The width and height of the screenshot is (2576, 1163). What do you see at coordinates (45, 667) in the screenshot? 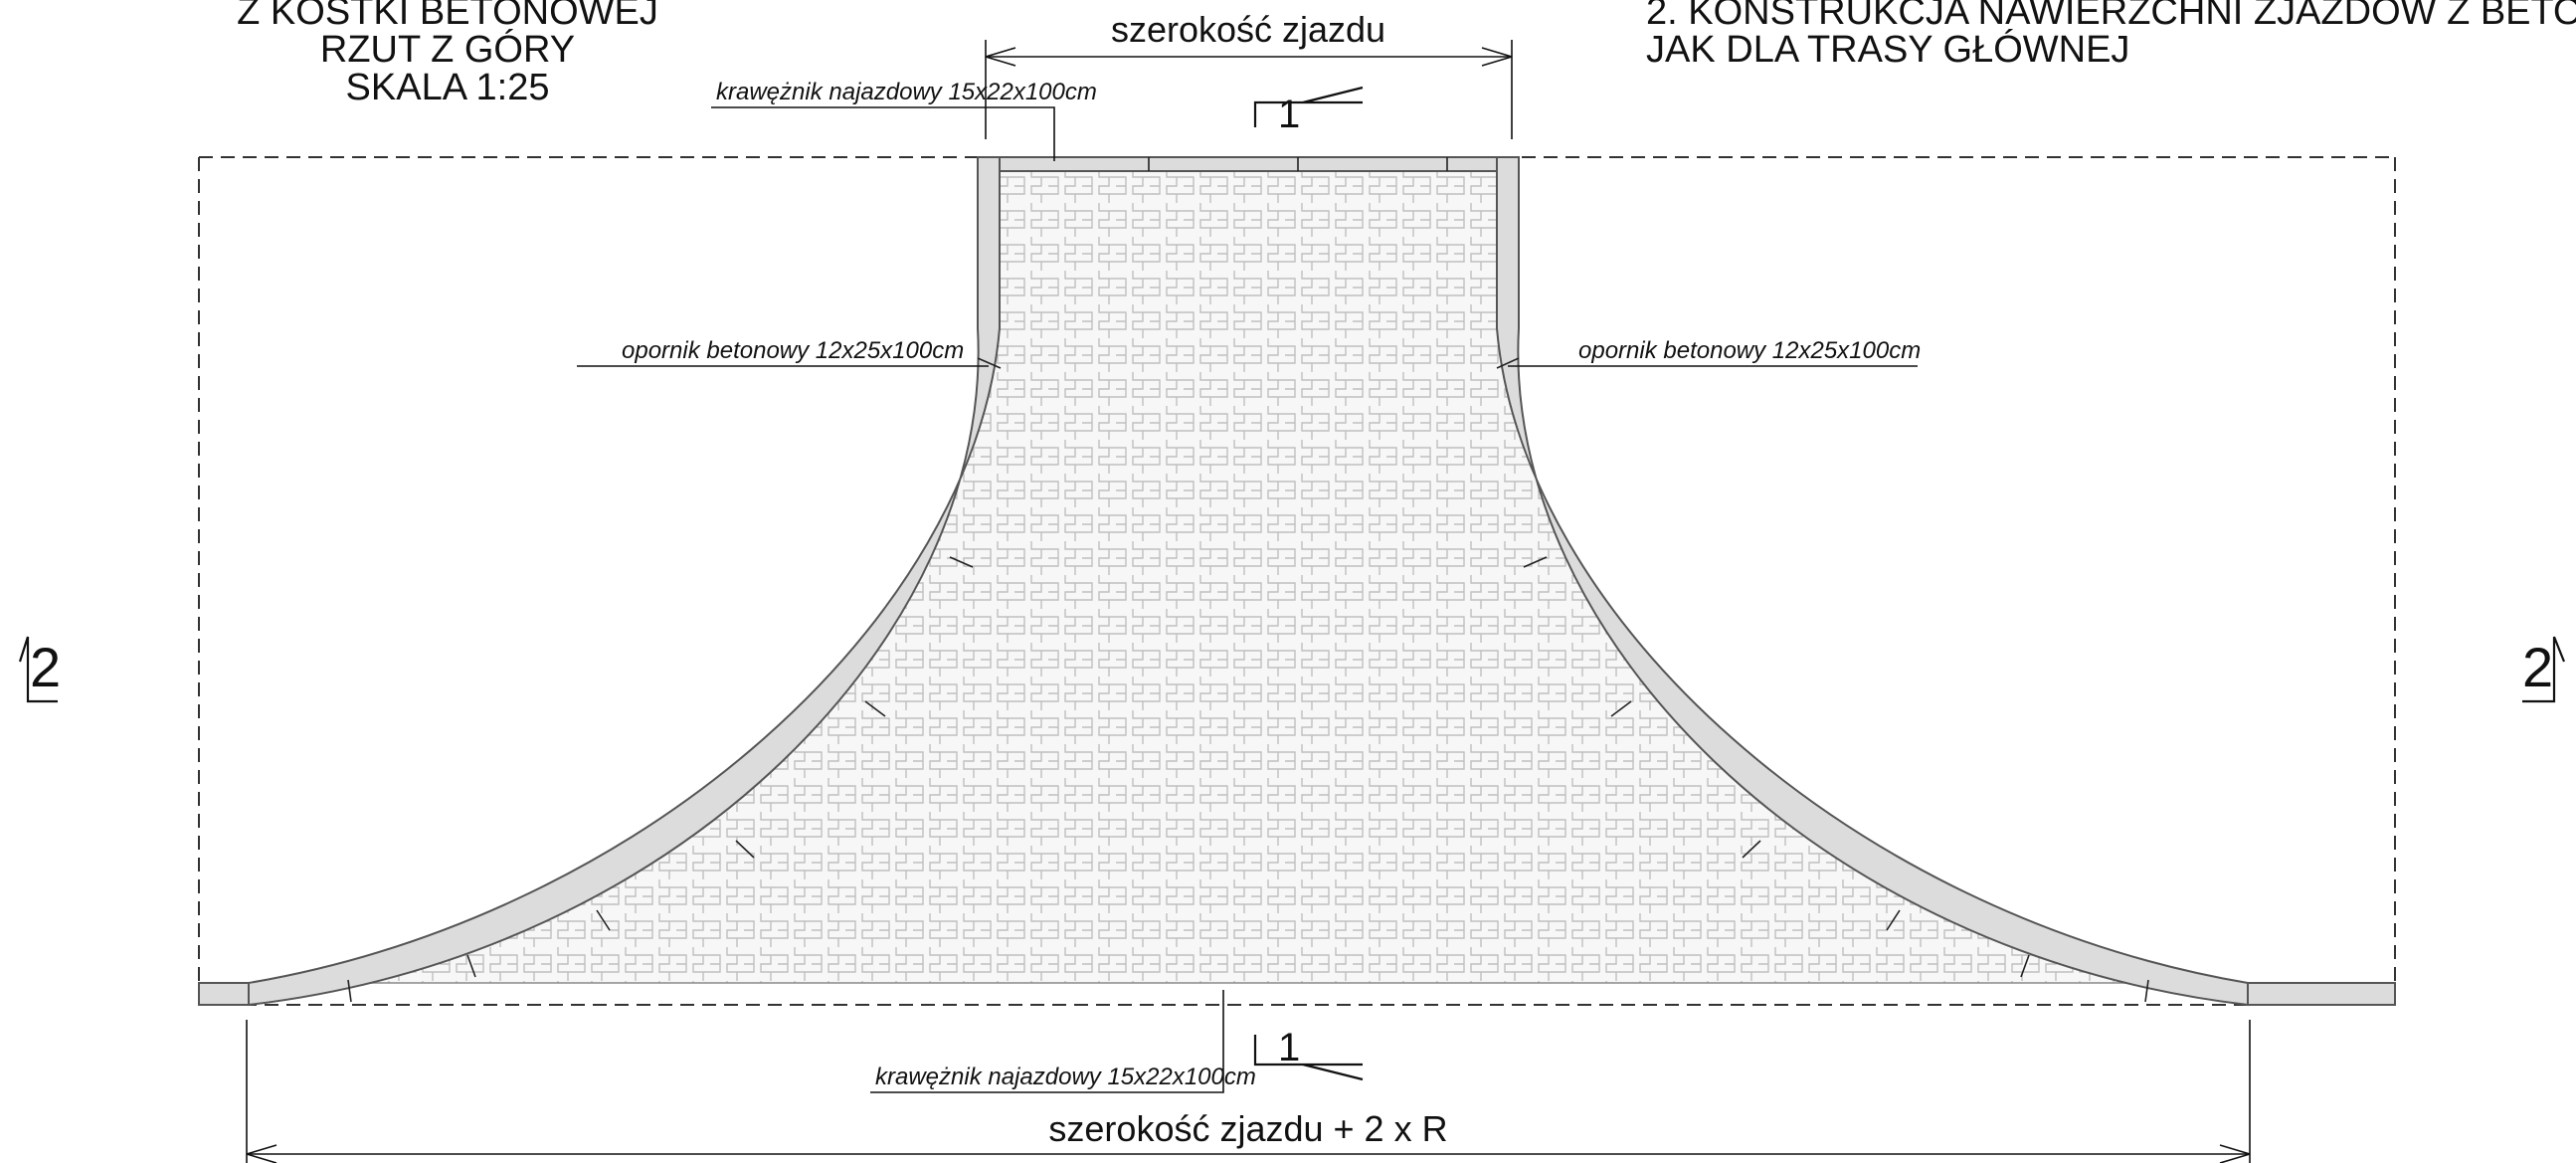
I see `section-marker-left-number: 2` at bounding box center [45, 667].